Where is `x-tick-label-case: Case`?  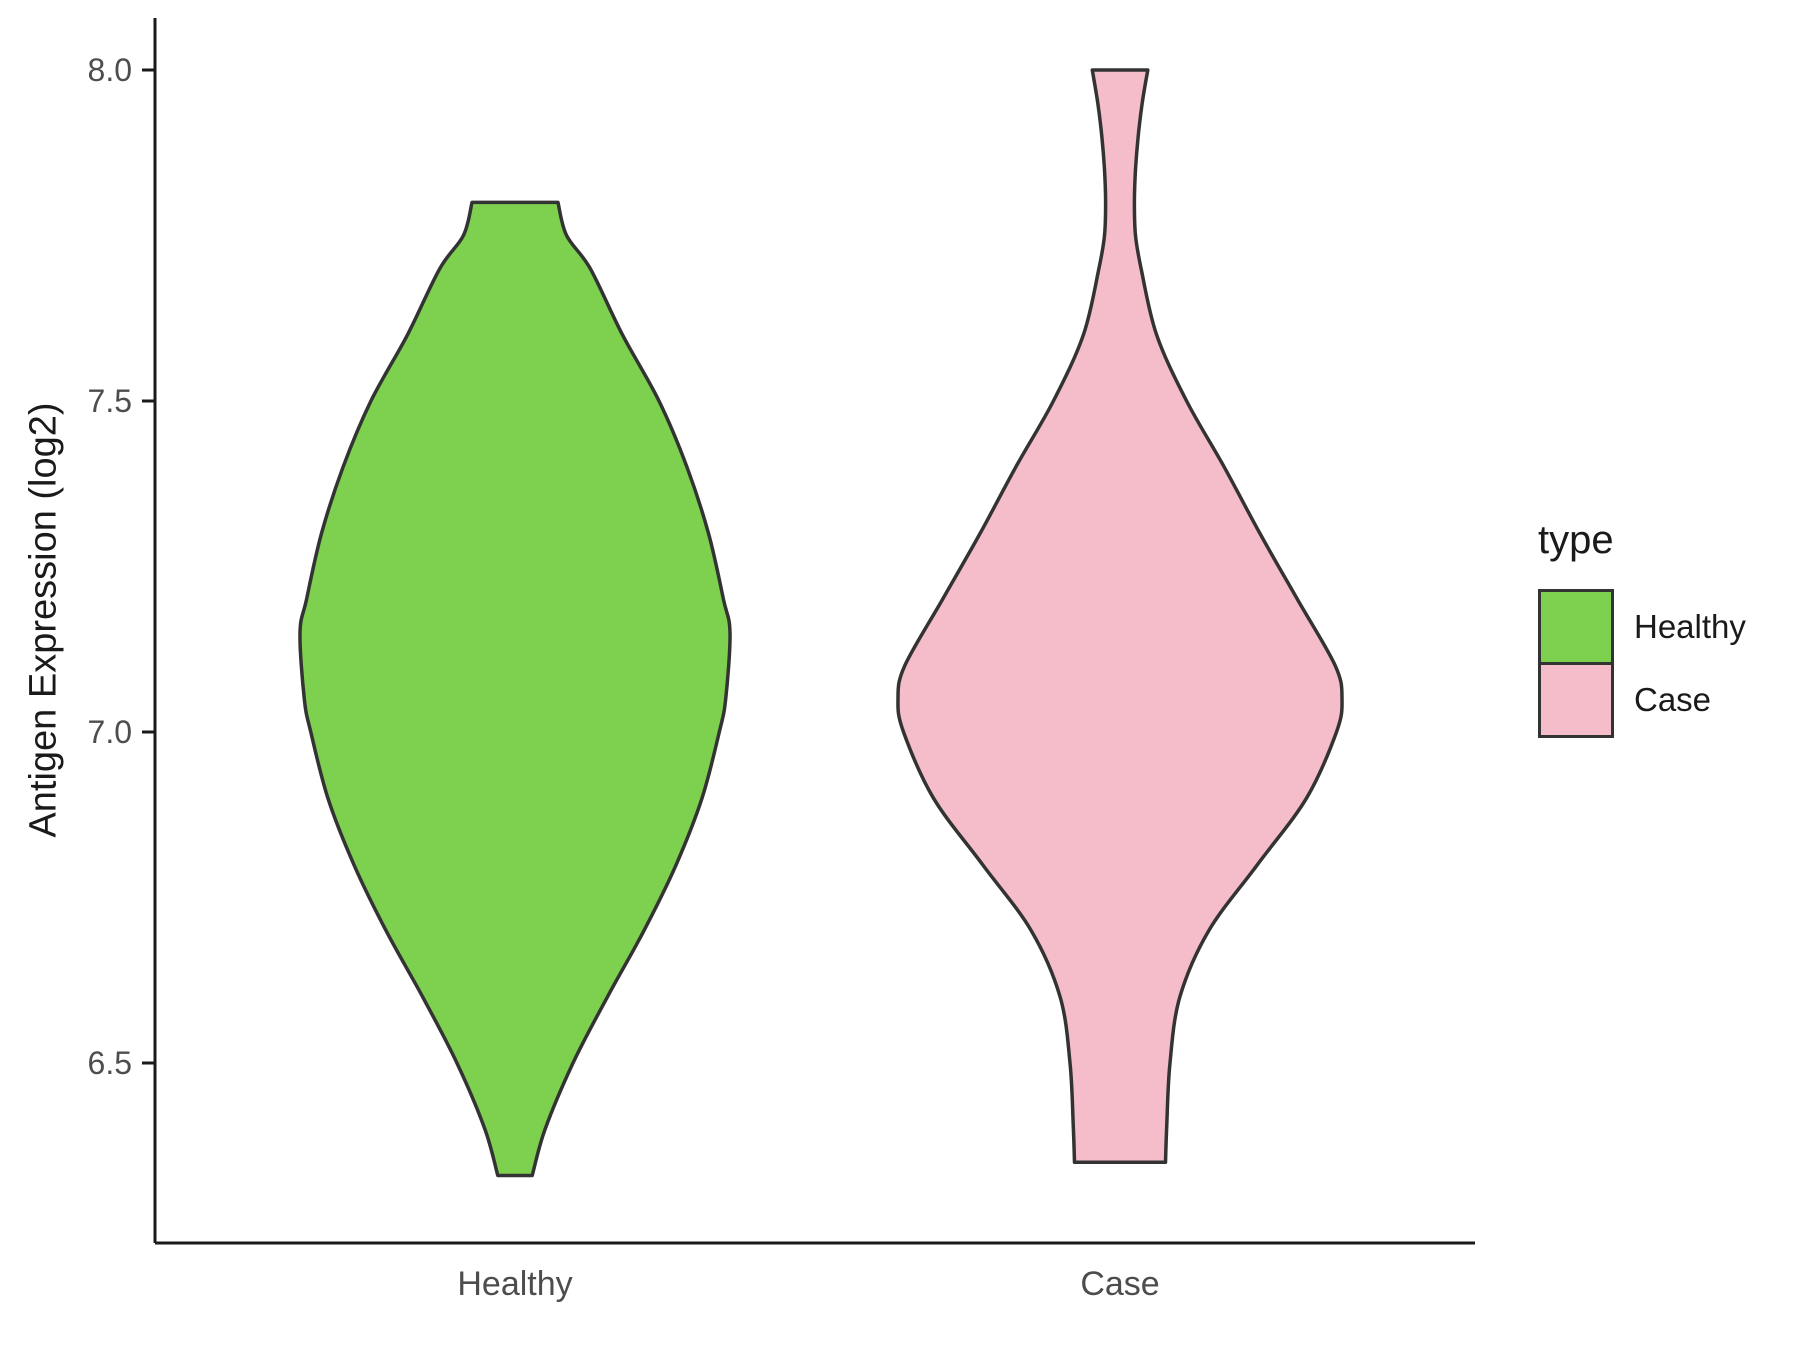 x-tick-label-case: Case is located at coordinates (1119, 1284).